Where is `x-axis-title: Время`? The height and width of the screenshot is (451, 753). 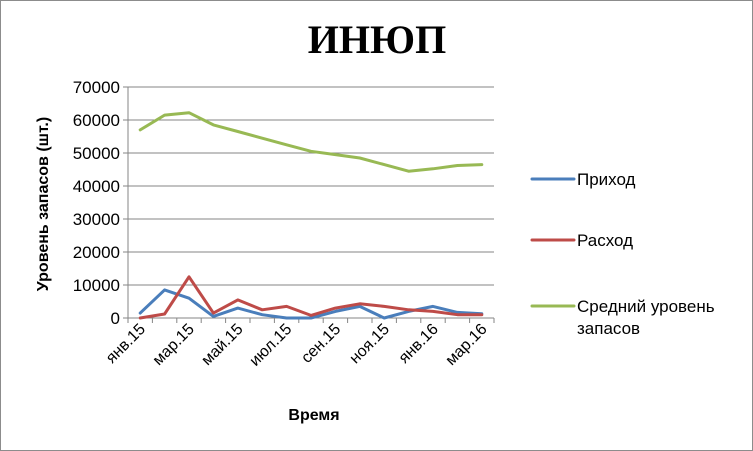 x-axis-title: Время is located at coordinates (313, 415).